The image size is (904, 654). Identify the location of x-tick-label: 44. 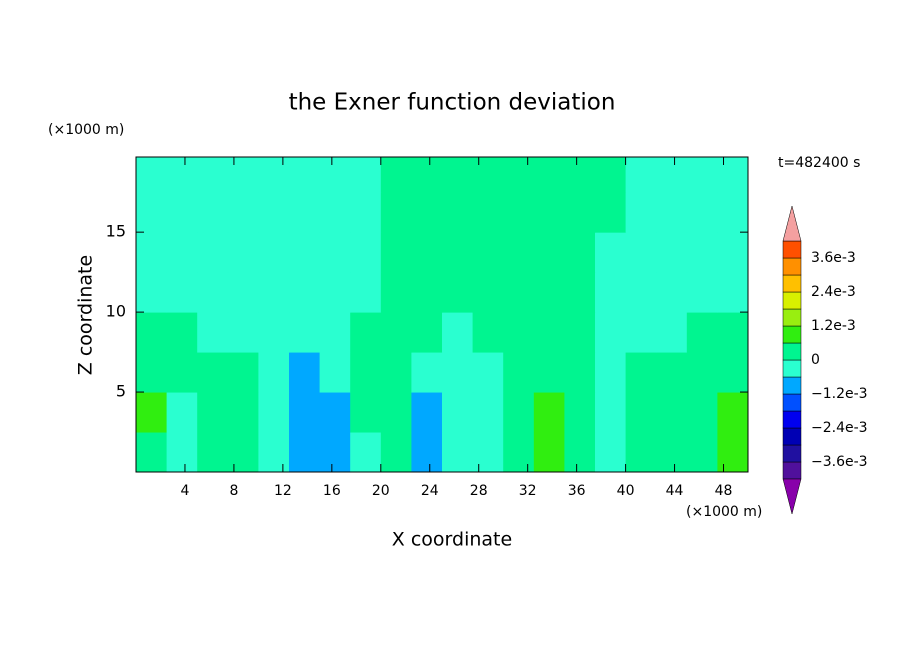
(675, 491).